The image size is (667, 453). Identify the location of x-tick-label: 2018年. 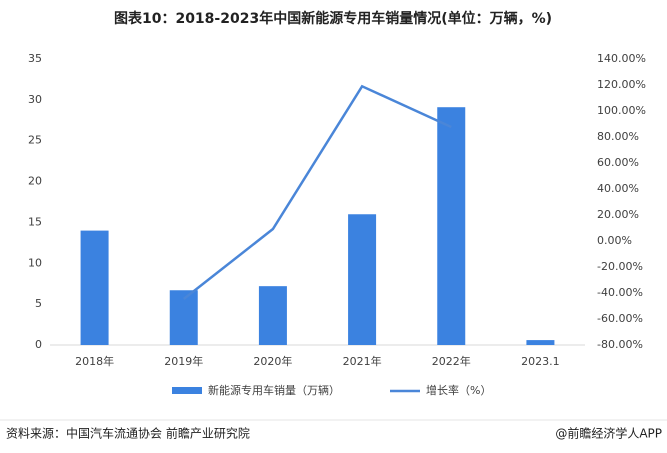
(94, 361).